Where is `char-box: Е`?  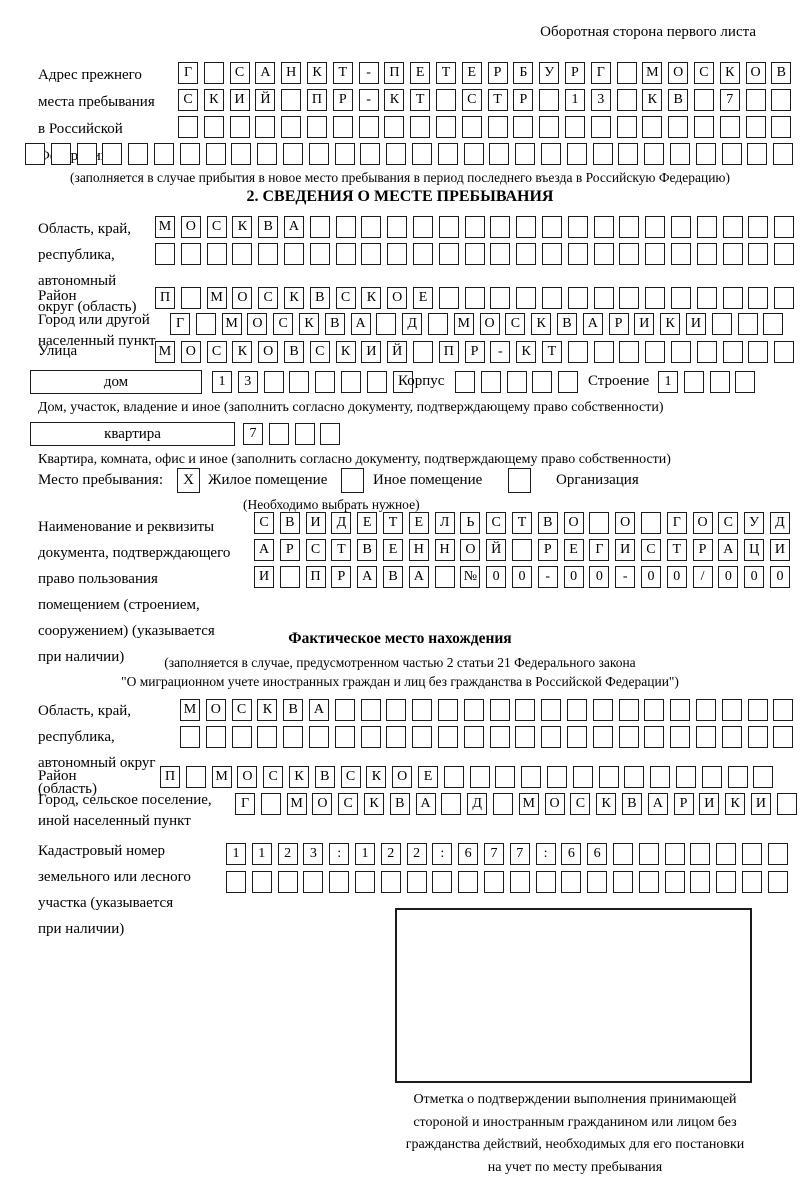 char-box: Е is located at coordinates (367, 523).